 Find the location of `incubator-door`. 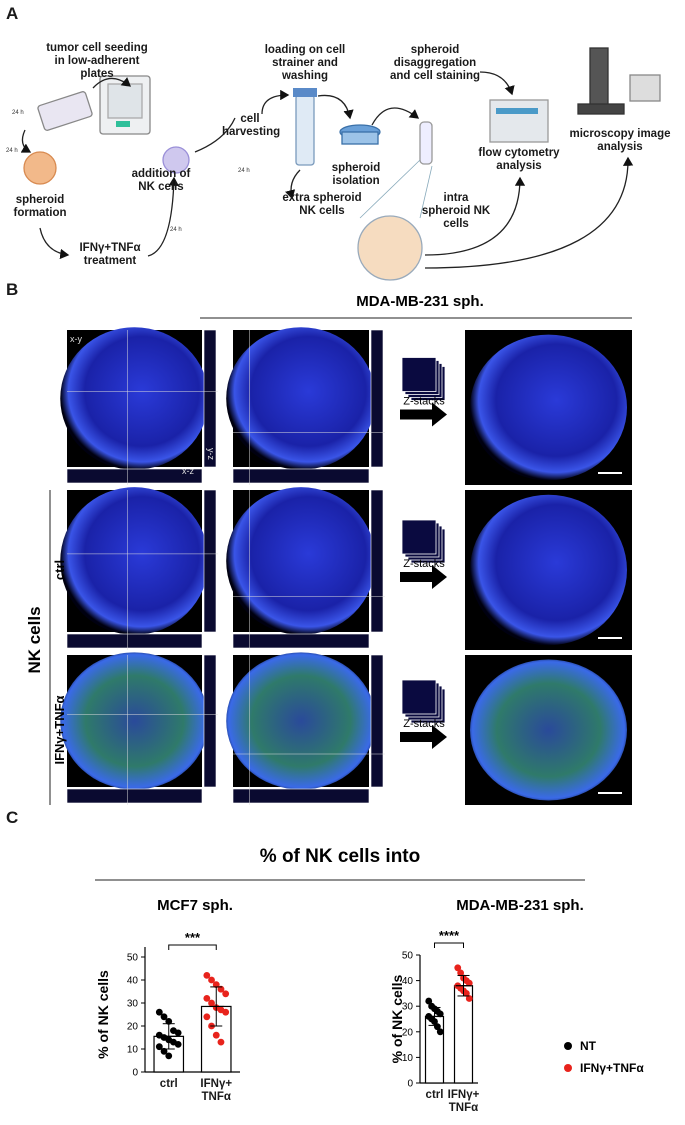

incubator-door is located at coordinates (125, 101).